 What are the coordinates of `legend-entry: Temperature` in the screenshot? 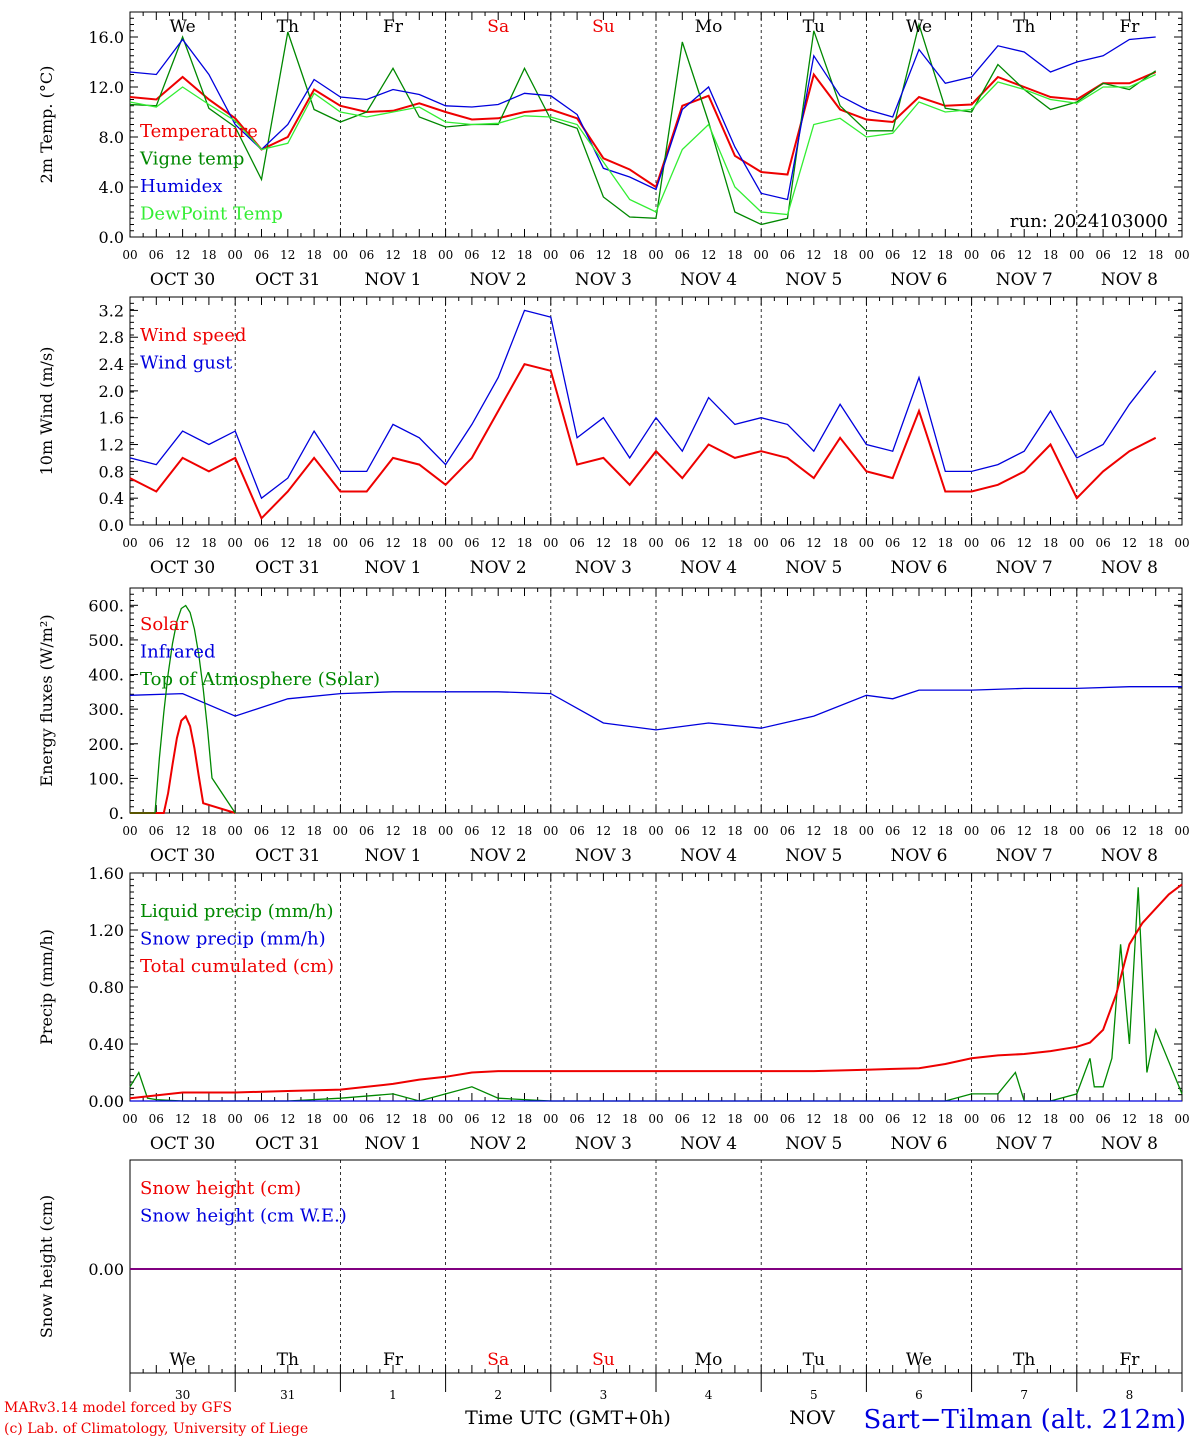 It's located at (199, 131).